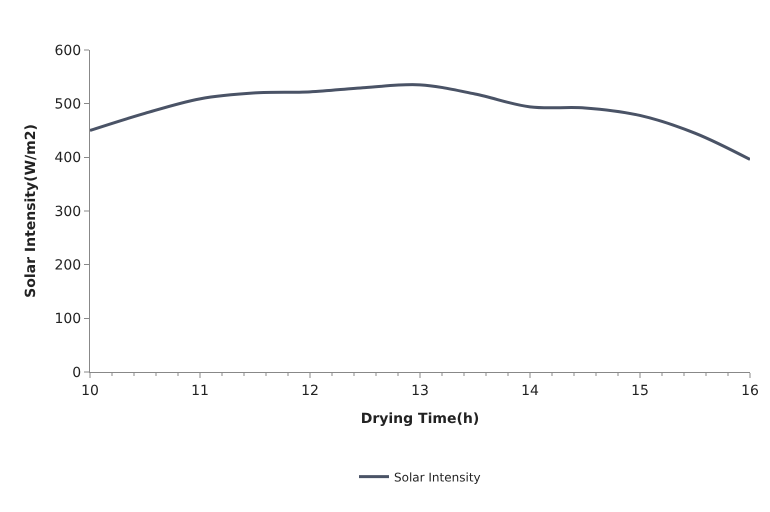 This screenshot has width=770, height=512. What do you see at coordinates (68, 212) in the screenshot?
I see `y-tick-label: 300` at bounding box center [68, 212].